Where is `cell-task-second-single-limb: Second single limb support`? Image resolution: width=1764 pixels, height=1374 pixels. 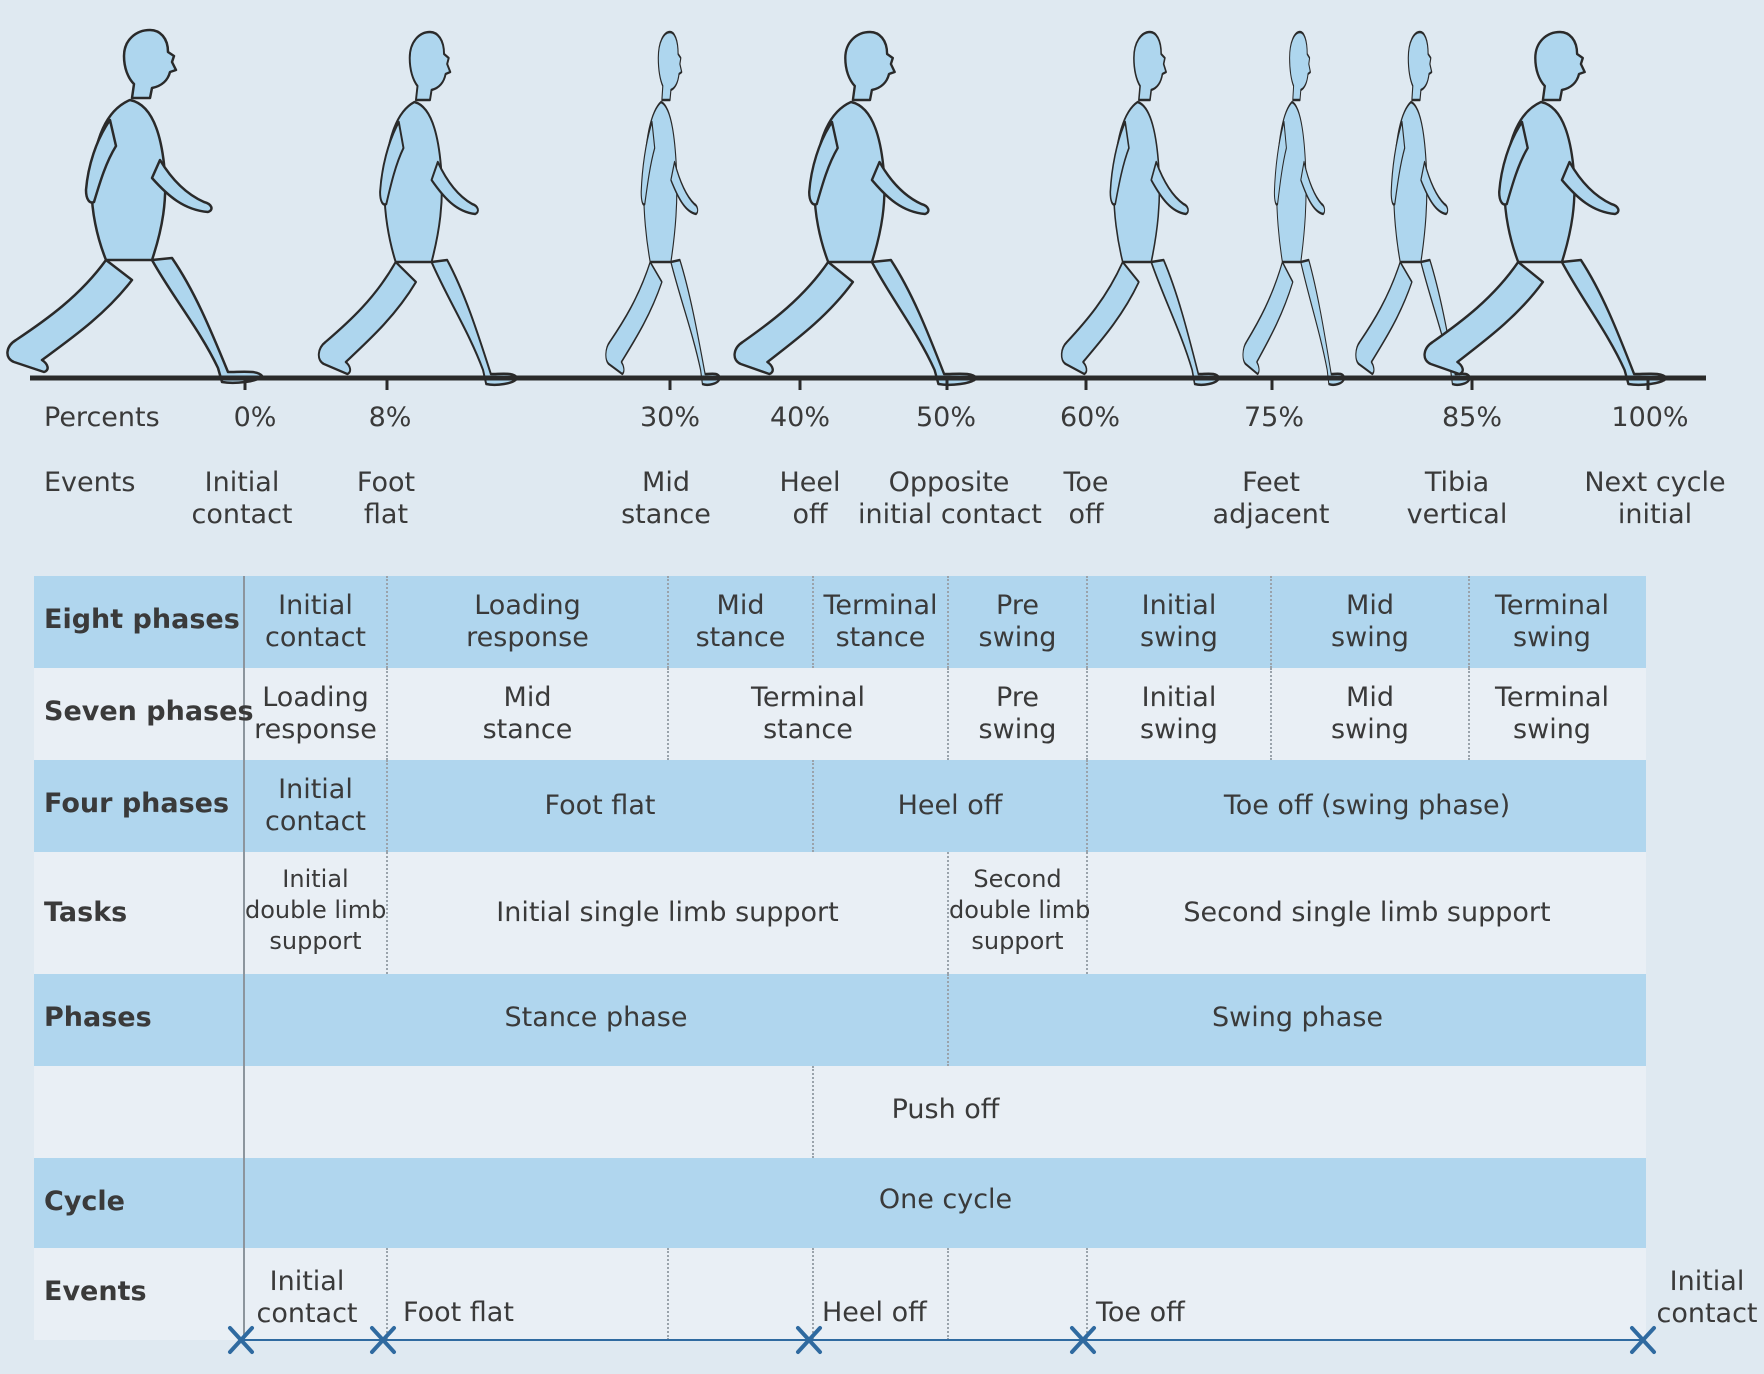
cell-task-second-single-limb: Second single limb support is located at coordinates (1367, 912).